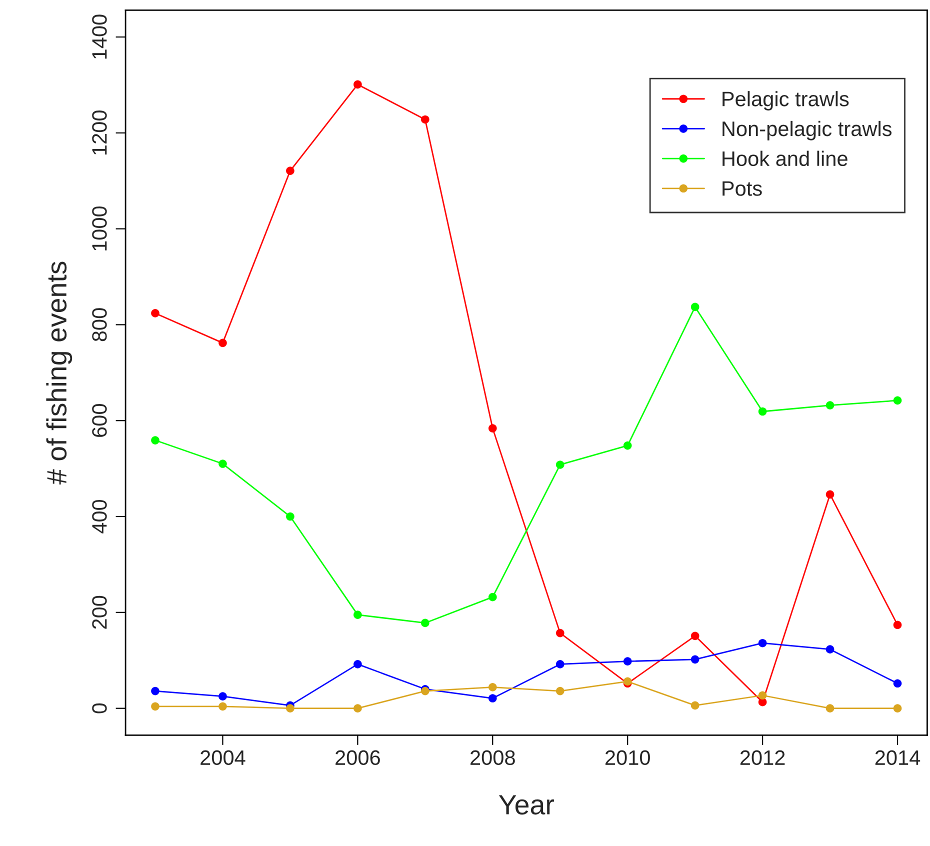 Image resolution: width=930 pixels, height=846 pixels. I want to click on legend-label: Pelagic trawls, so click(785, 100).